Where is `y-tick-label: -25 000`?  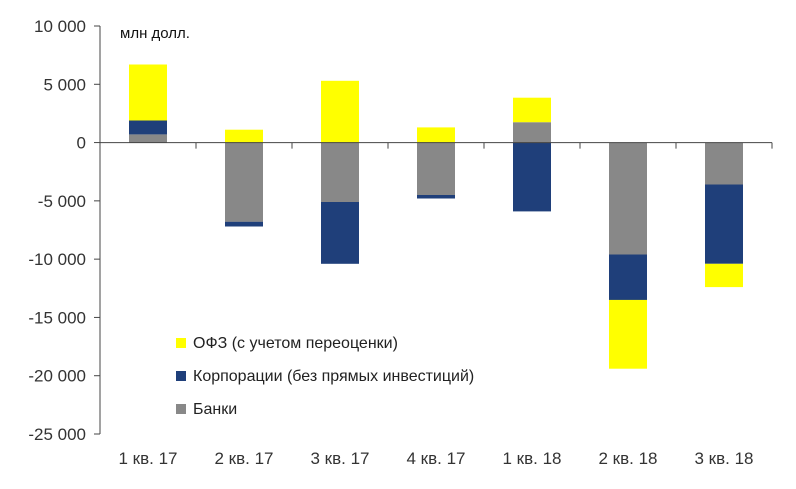
y-tick-label: -25 000 is located at coordinates (57, 434).